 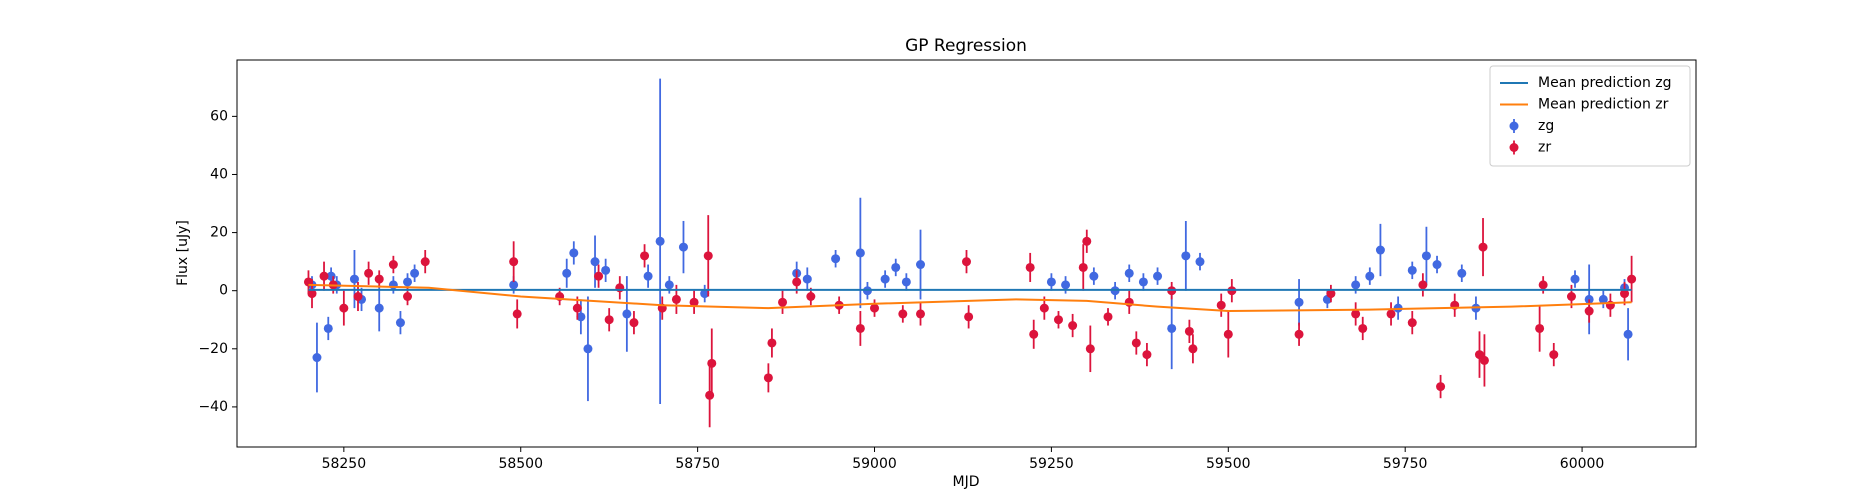 I want to click on x-tick-label: 59500, so click(x=1228, y=464).